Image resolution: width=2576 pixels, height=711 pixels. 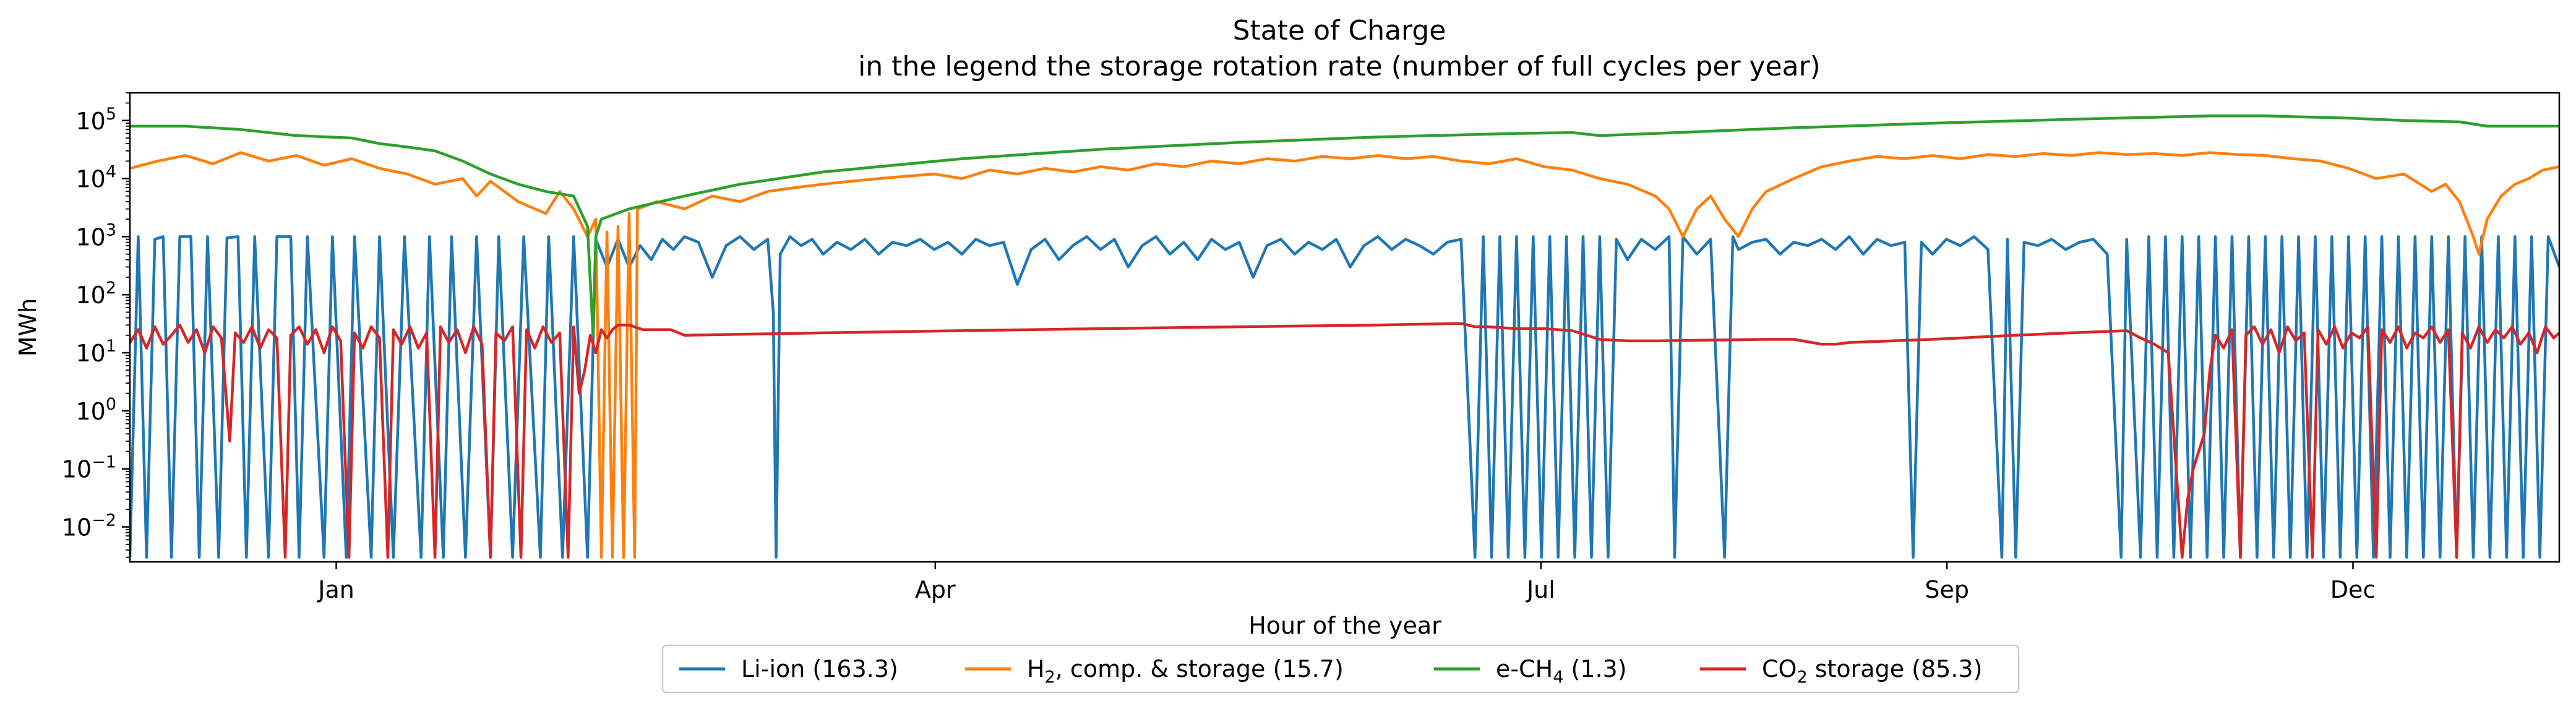 What do you see at coordinates (95, 352) in the screenshot?
I see `y-tick-label: 10¹` at bounding box center [95, 352].